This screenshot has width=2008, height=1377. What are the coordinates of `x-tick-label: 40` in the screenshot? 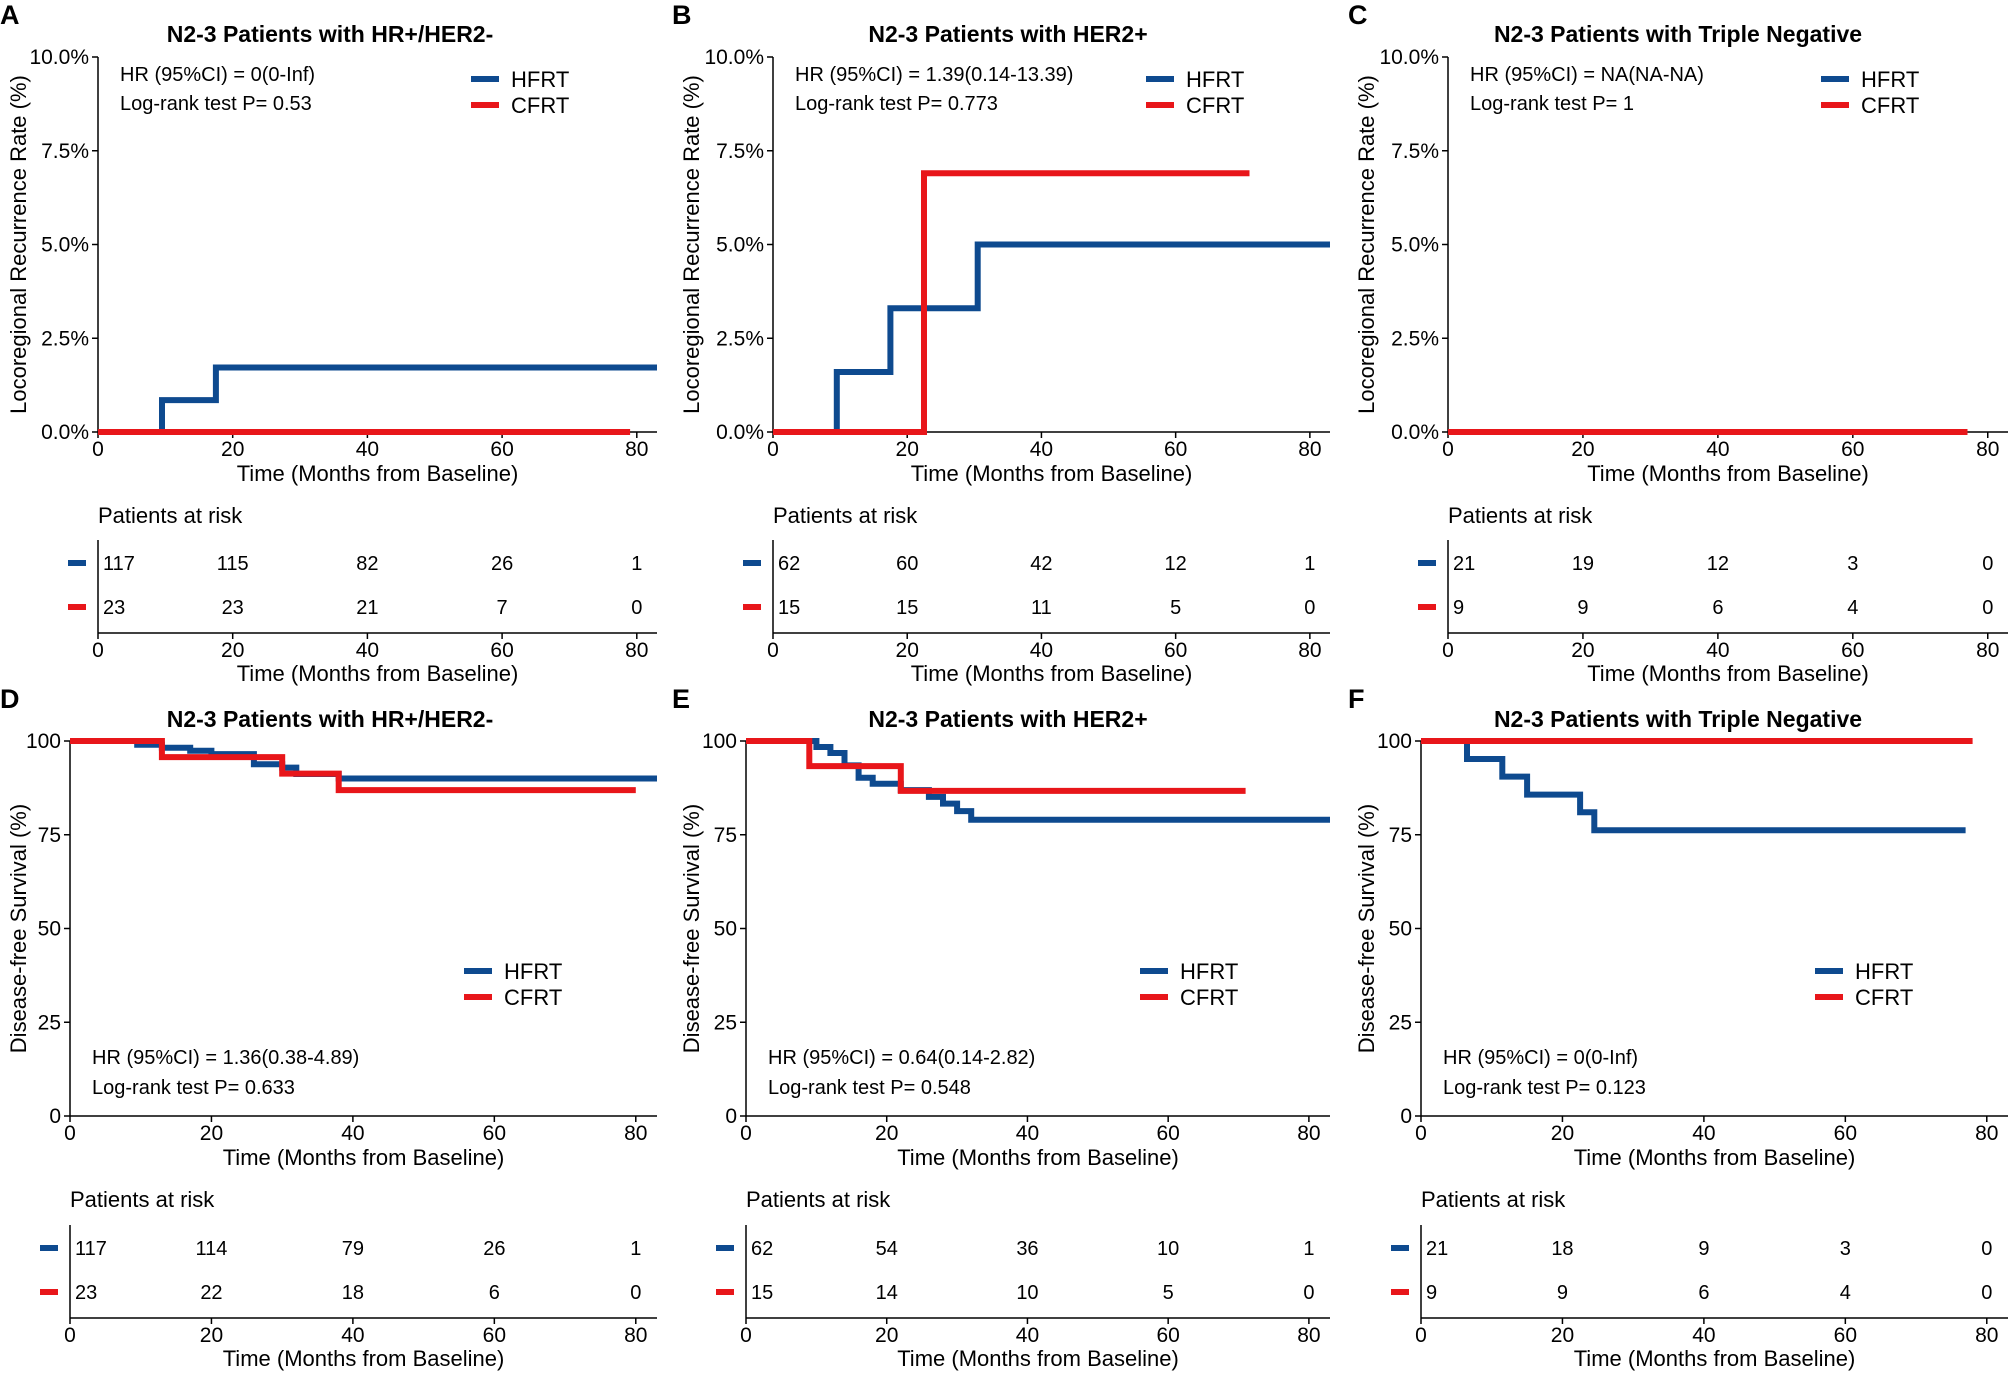 It's located at (1027, 1133).